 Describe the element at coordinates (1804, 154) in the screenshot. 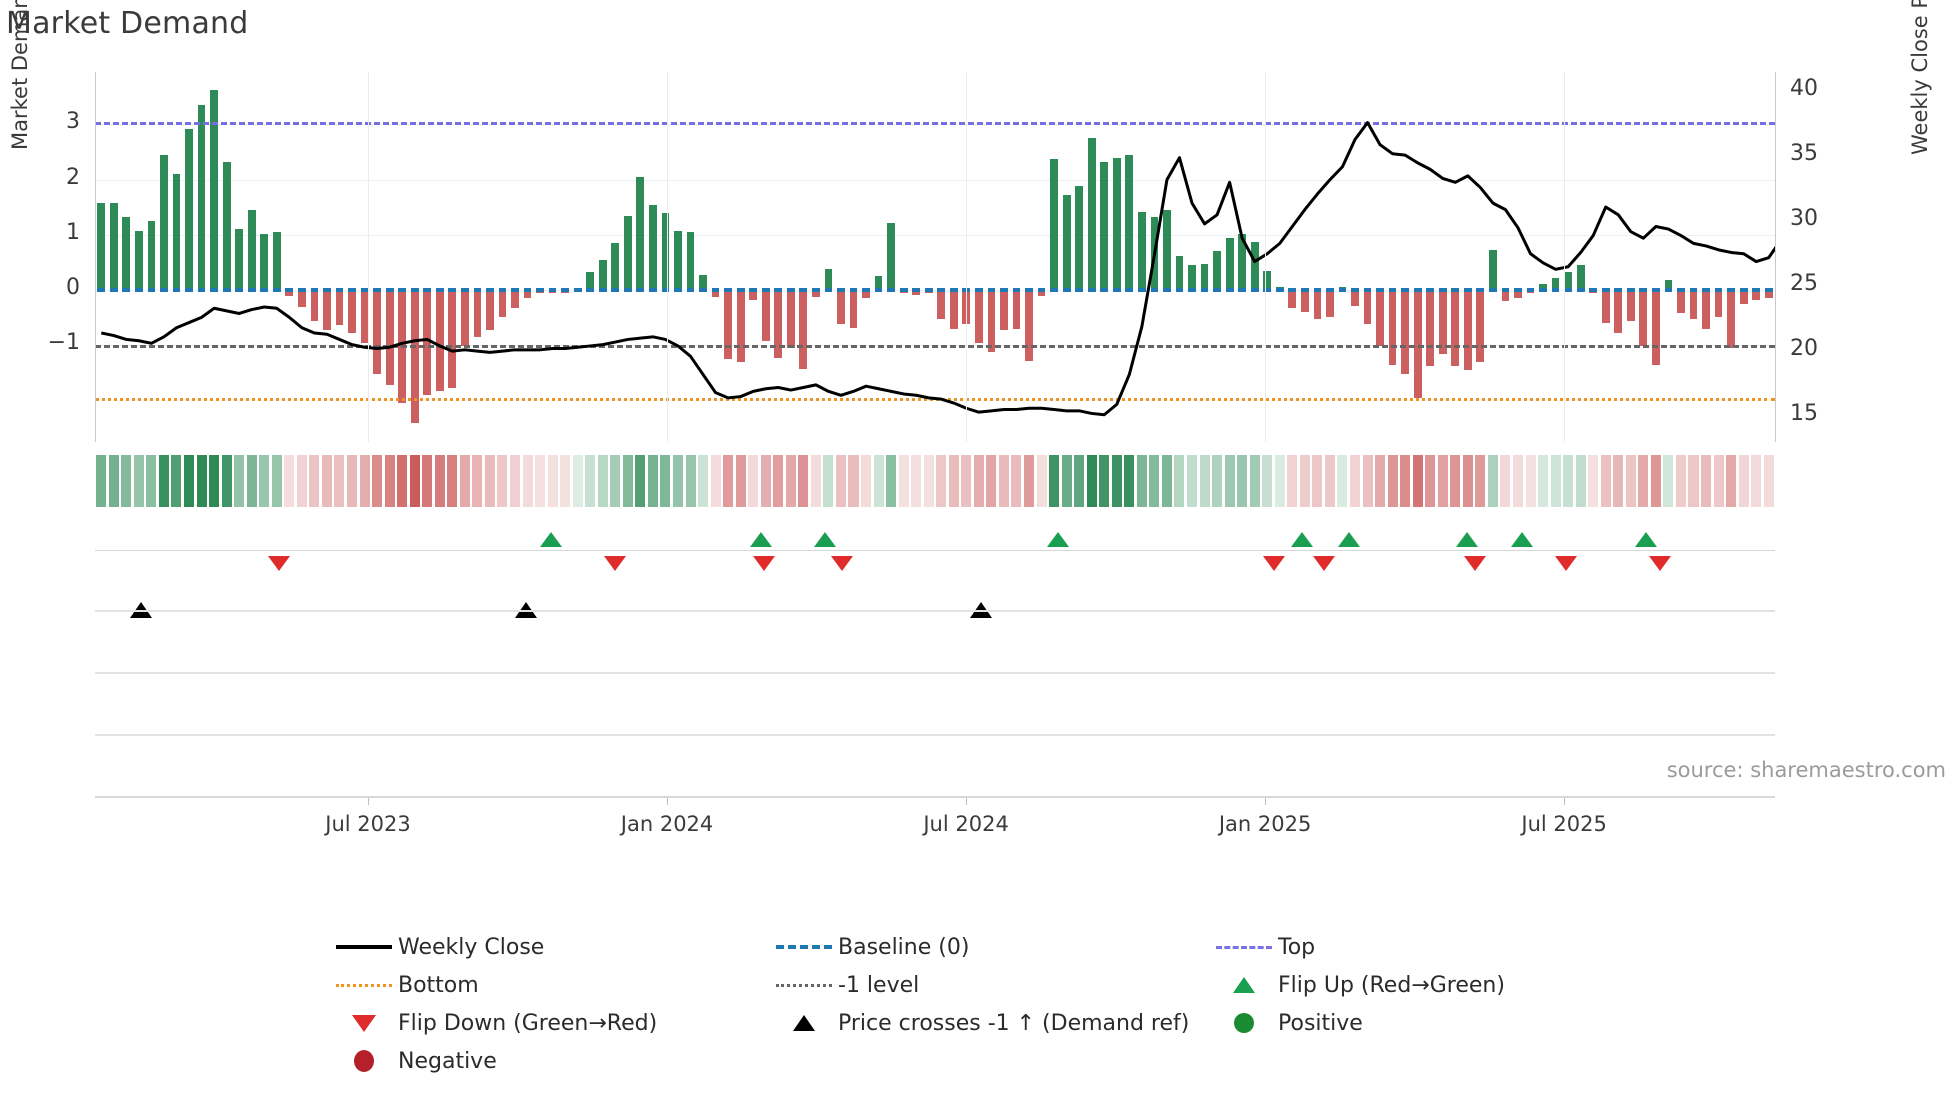

I see `y-tick-right: 35` at that location.